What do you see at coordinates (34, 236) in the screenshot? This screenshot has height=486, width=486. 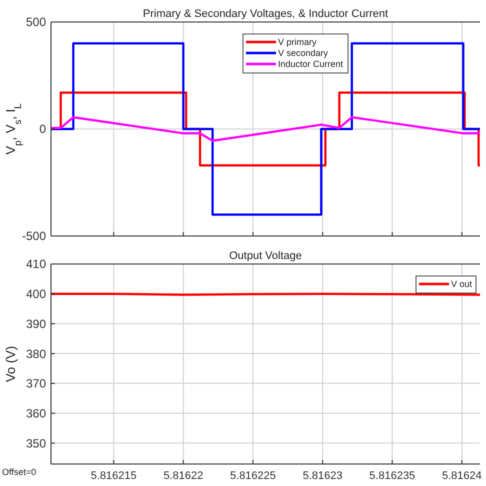 I see `y-tick-label: -500` at bounding box center [34, 236].